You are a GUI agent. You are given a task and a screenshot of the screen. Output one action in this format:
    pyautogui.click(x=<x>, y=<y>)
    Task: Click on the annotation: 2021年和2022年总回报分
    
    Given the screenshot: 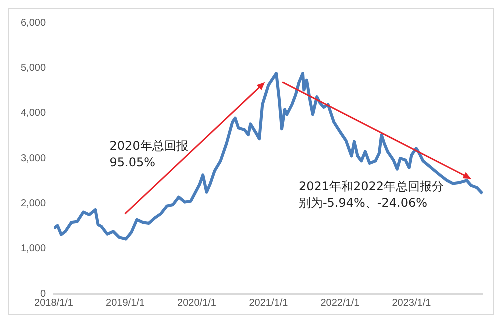 What is the action you would take?
    pyautogui.click(x=371, y=187)
    